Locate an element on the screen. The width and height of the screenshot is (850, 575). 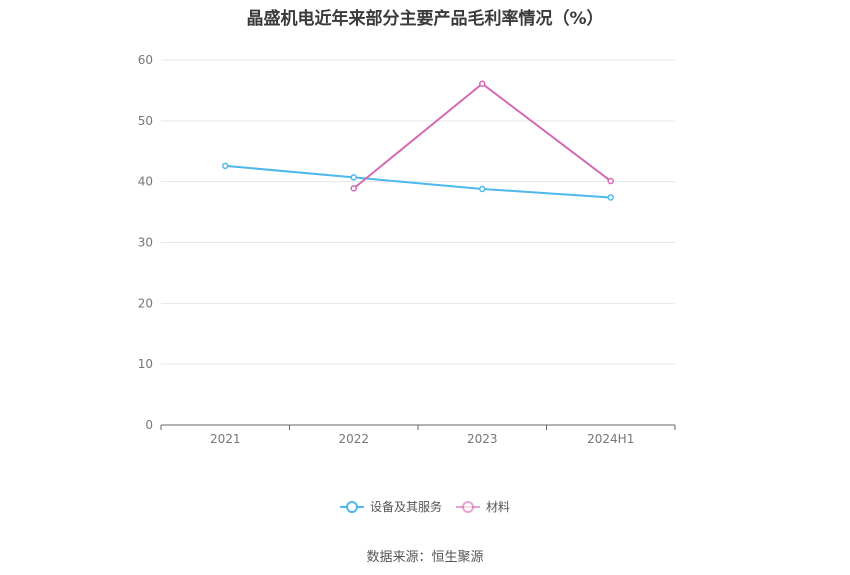
series-points is located at coordinates (418, 140).